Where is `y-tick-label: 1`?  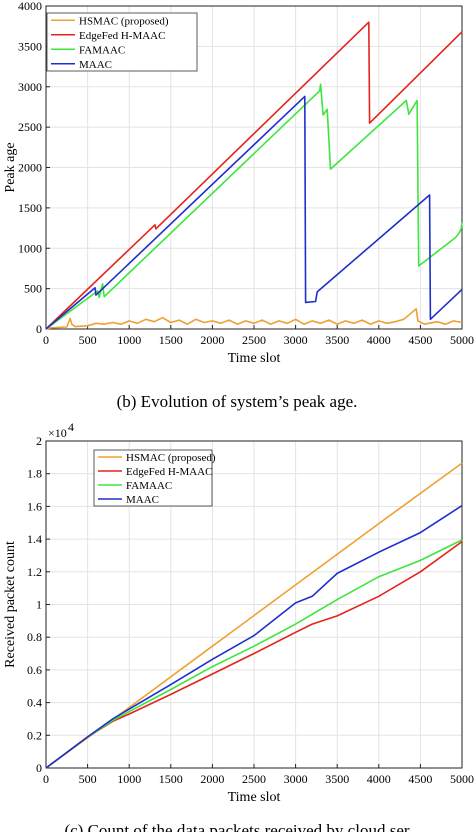 y-tick-label: 1 is located at coordinates (39, 605).